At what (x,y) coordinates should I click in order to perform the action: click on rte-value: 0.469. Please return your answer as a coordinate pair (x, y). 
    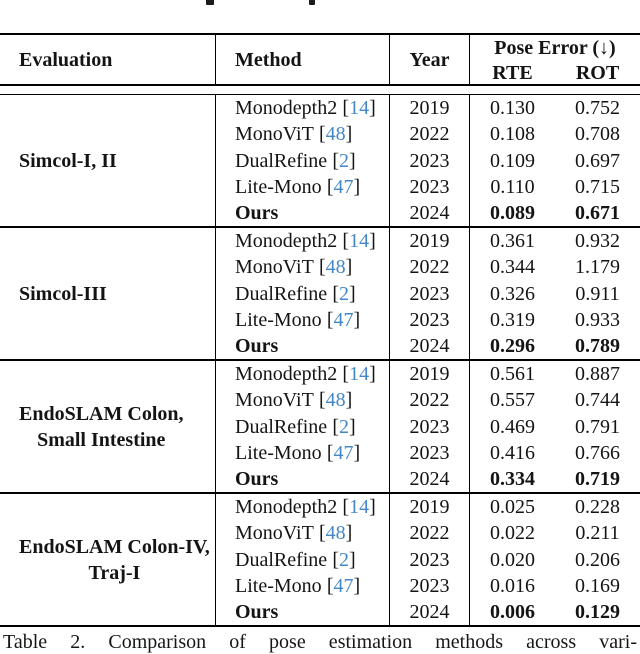
    Looking at the image, I should click on (512, 426).